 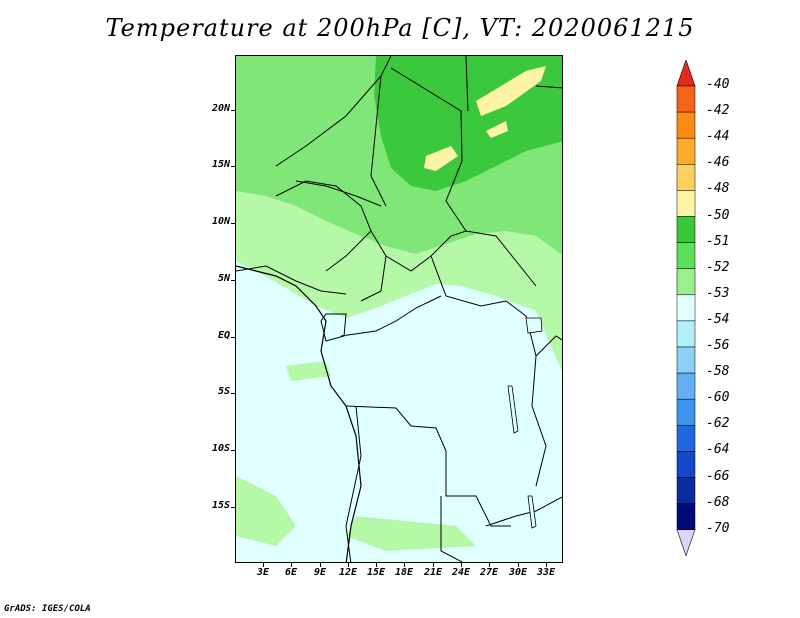 I want to click on y-tick-label: 10N, so click(x=220, y=221).